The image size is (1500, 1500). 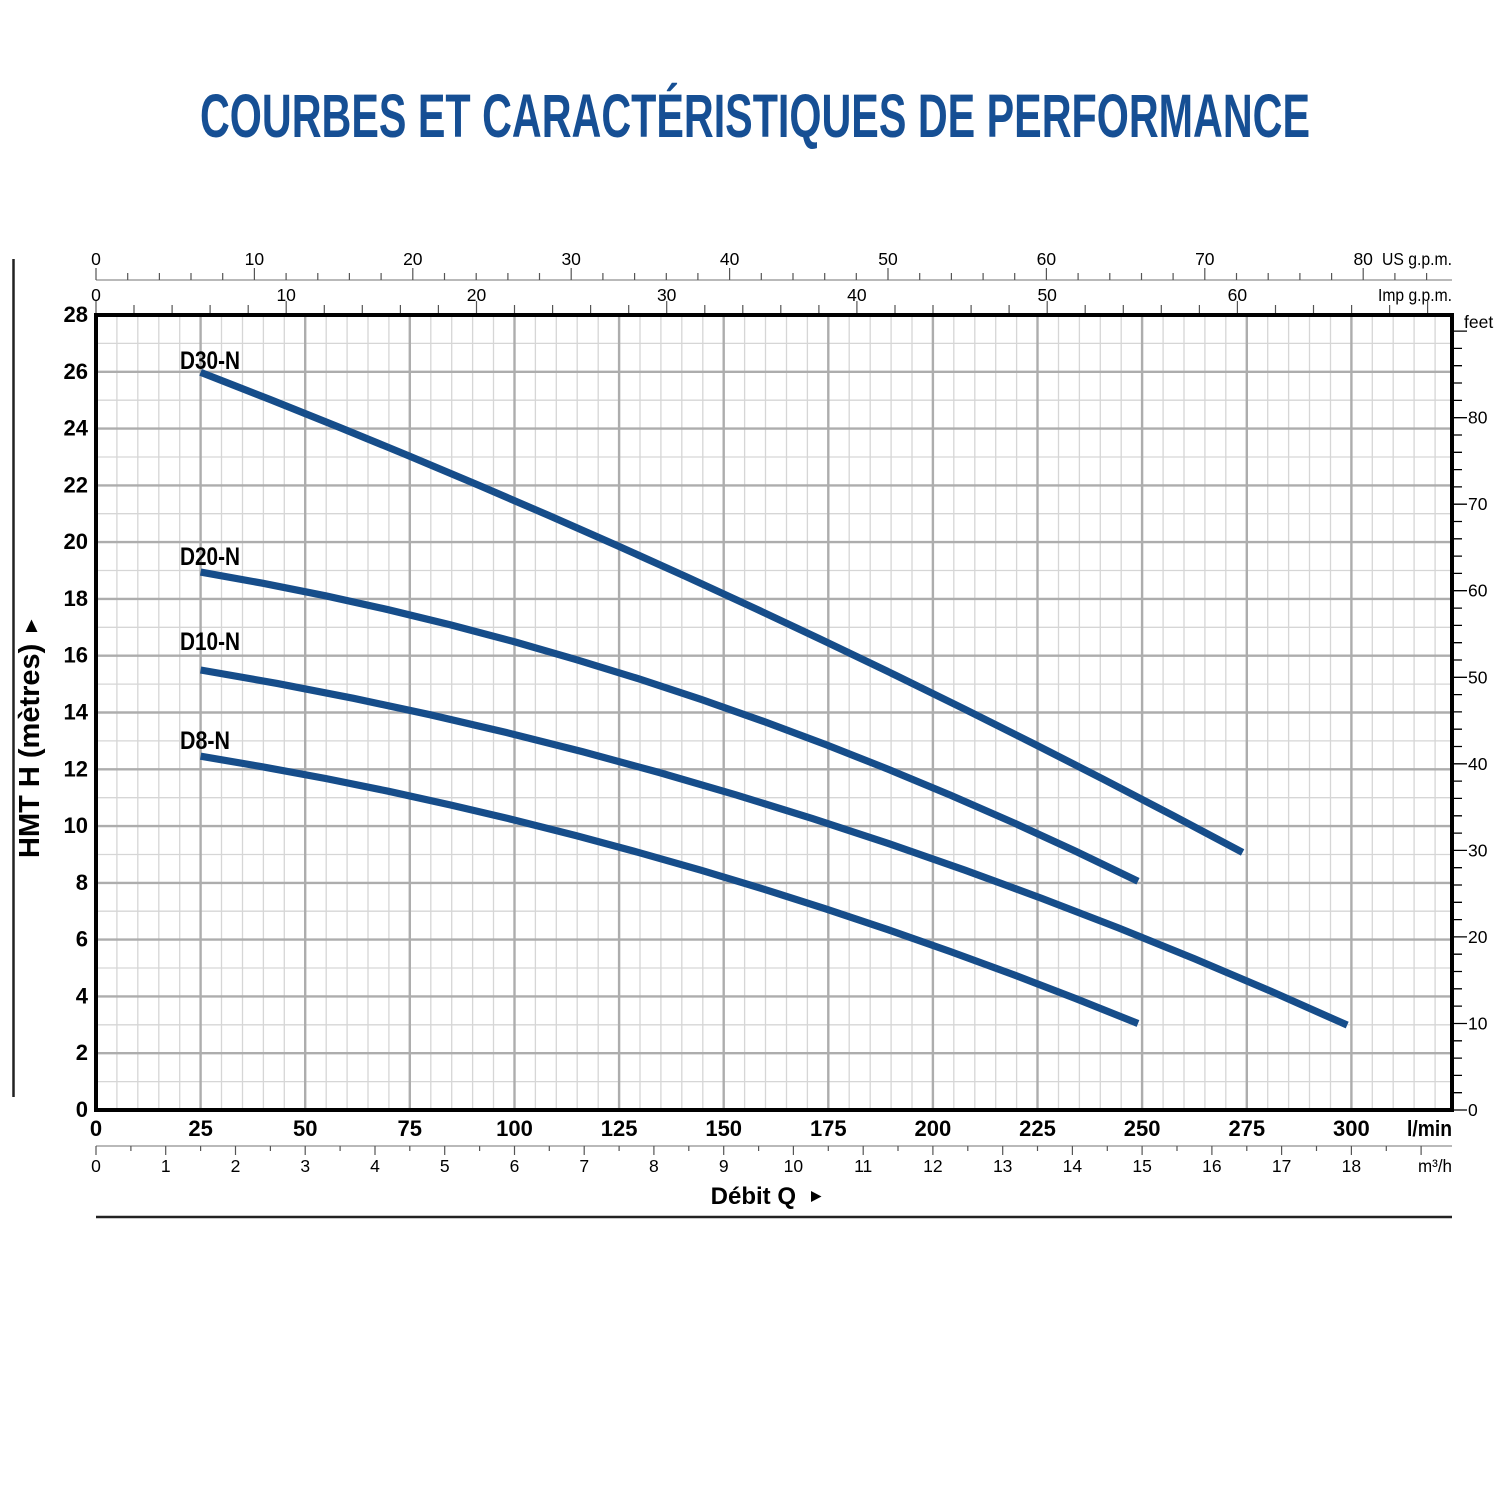 I want to click on svg-text: 125, so click(x=619, y=1128).